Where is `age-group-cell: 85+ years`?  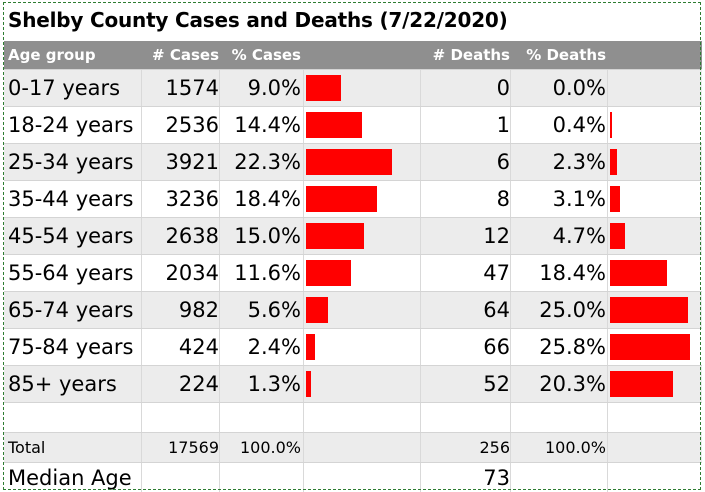
age-group-cell: 85+ years is located at coordinates (62, 384).